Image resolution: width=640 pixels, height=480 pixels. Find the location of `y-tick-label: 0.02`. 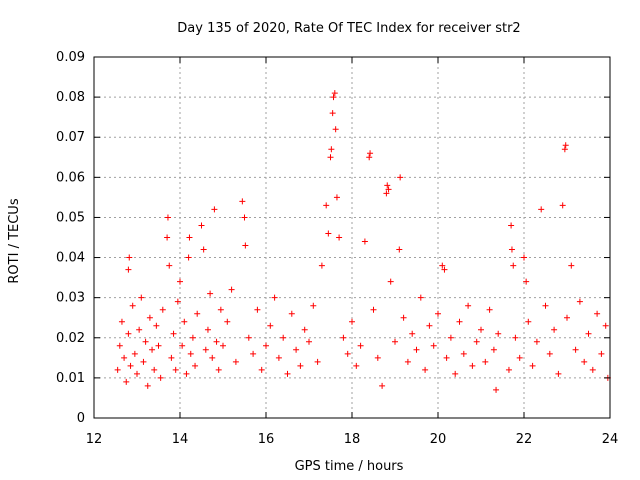

y-tick-label: 0.02 is located at coordinates (70, 338).